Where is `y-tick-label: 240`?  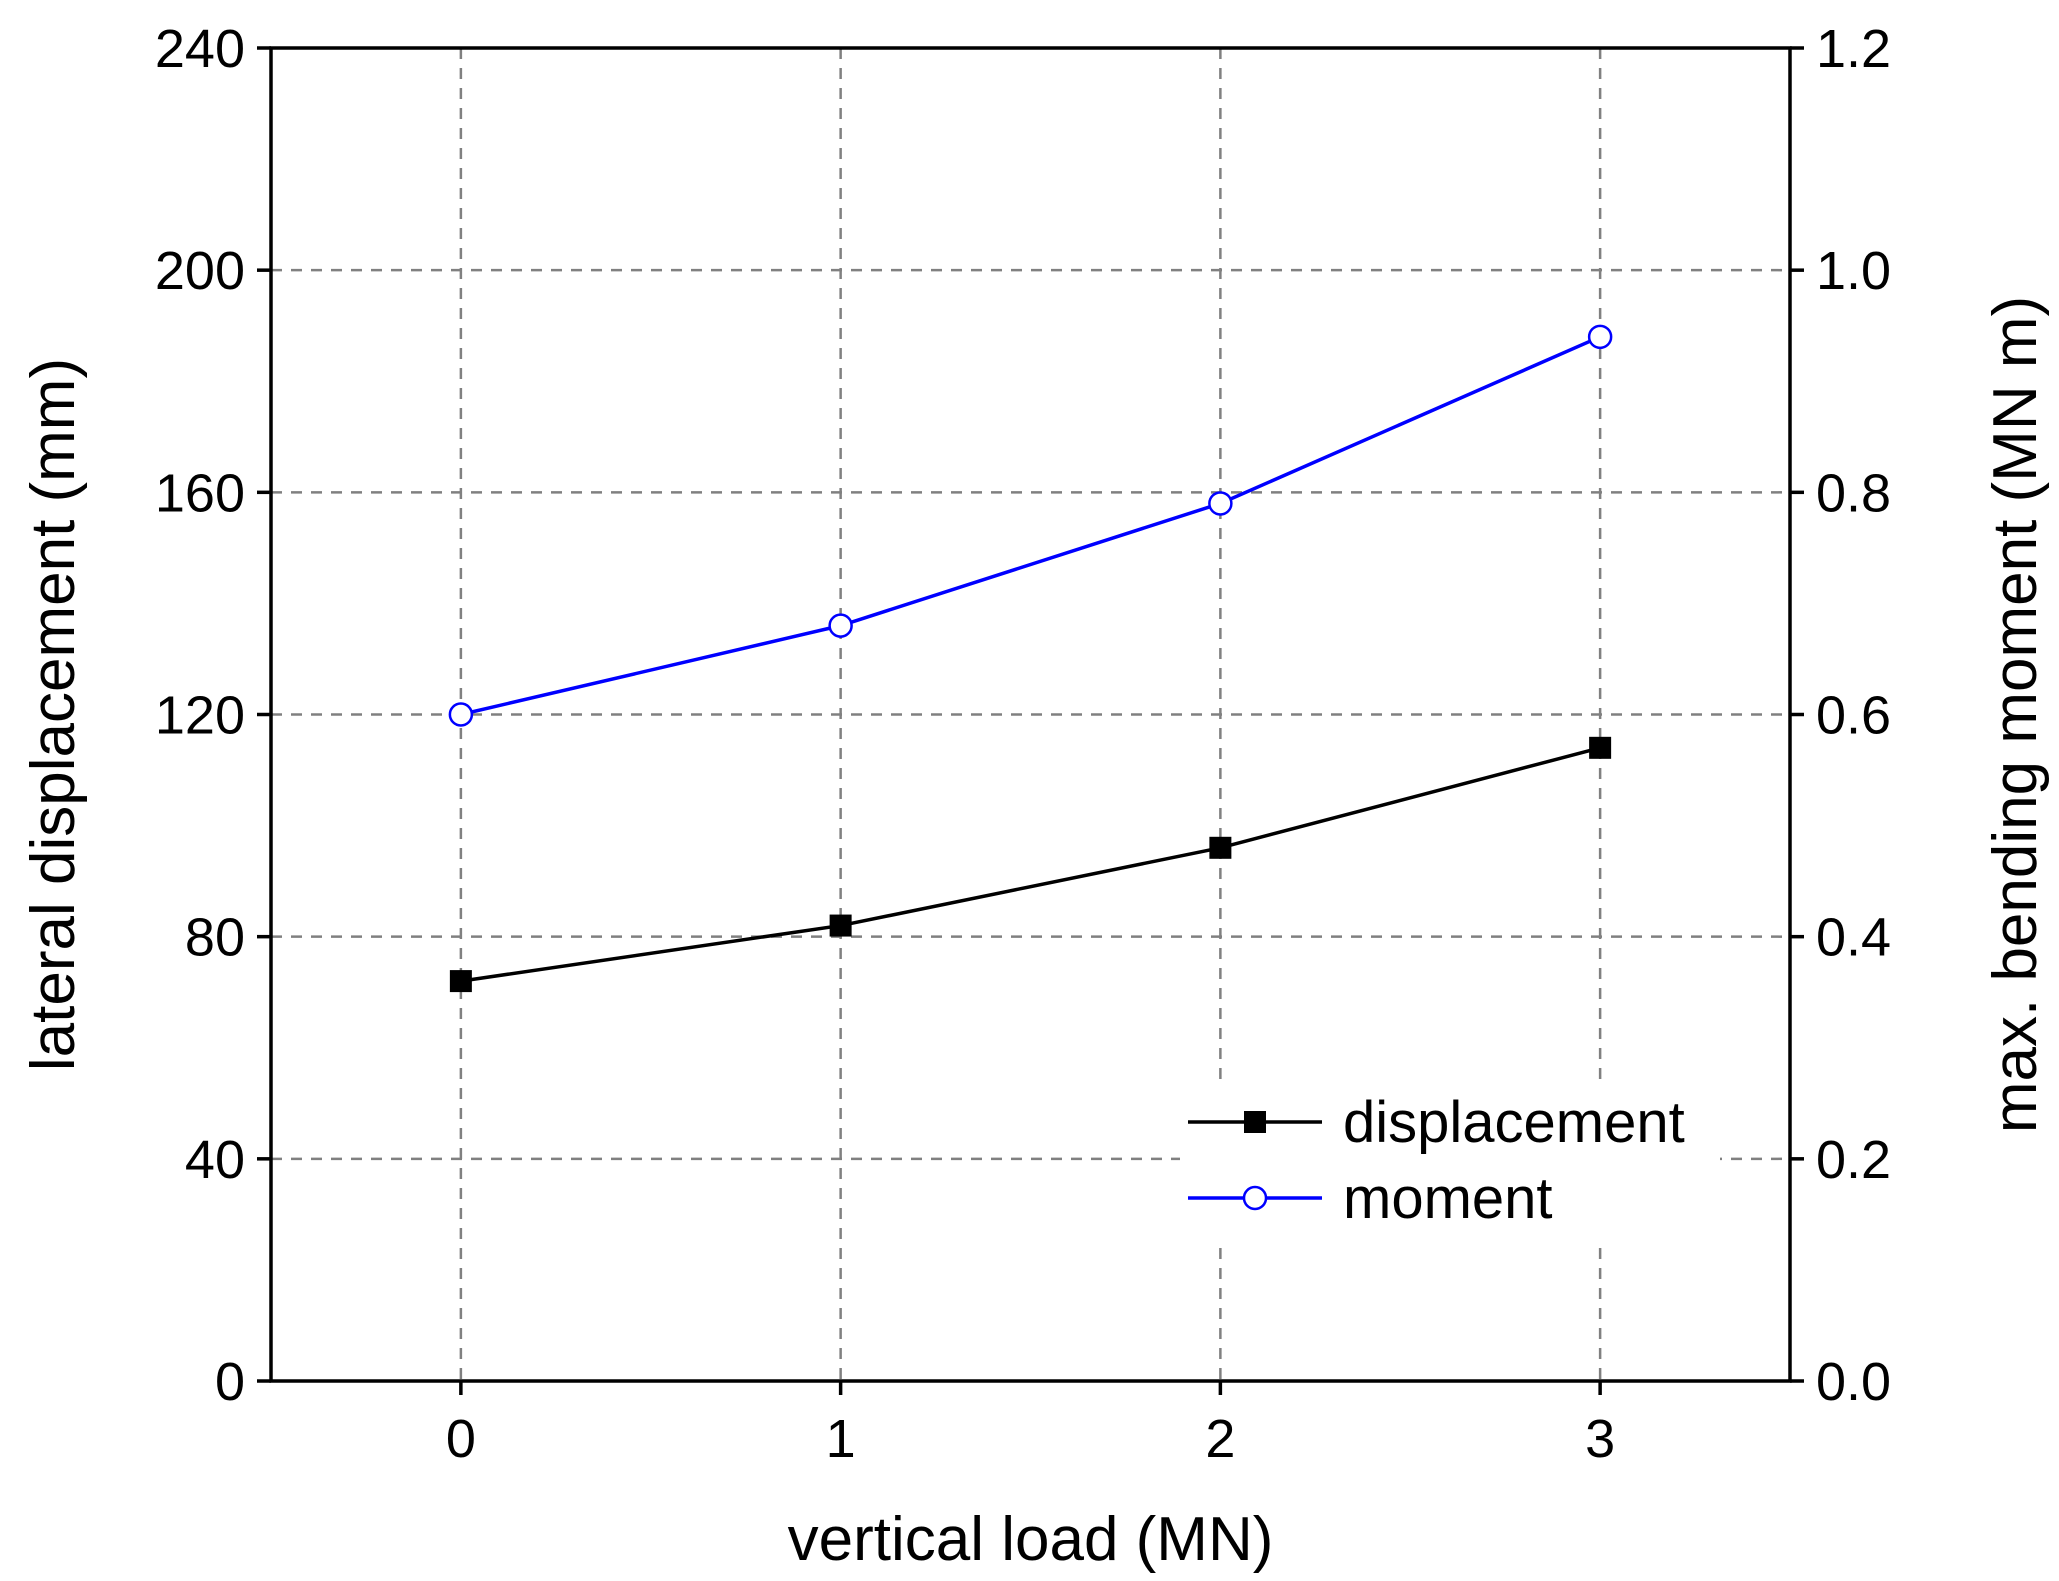
y-tick-label: 240 is located at coordinates (200, 49).